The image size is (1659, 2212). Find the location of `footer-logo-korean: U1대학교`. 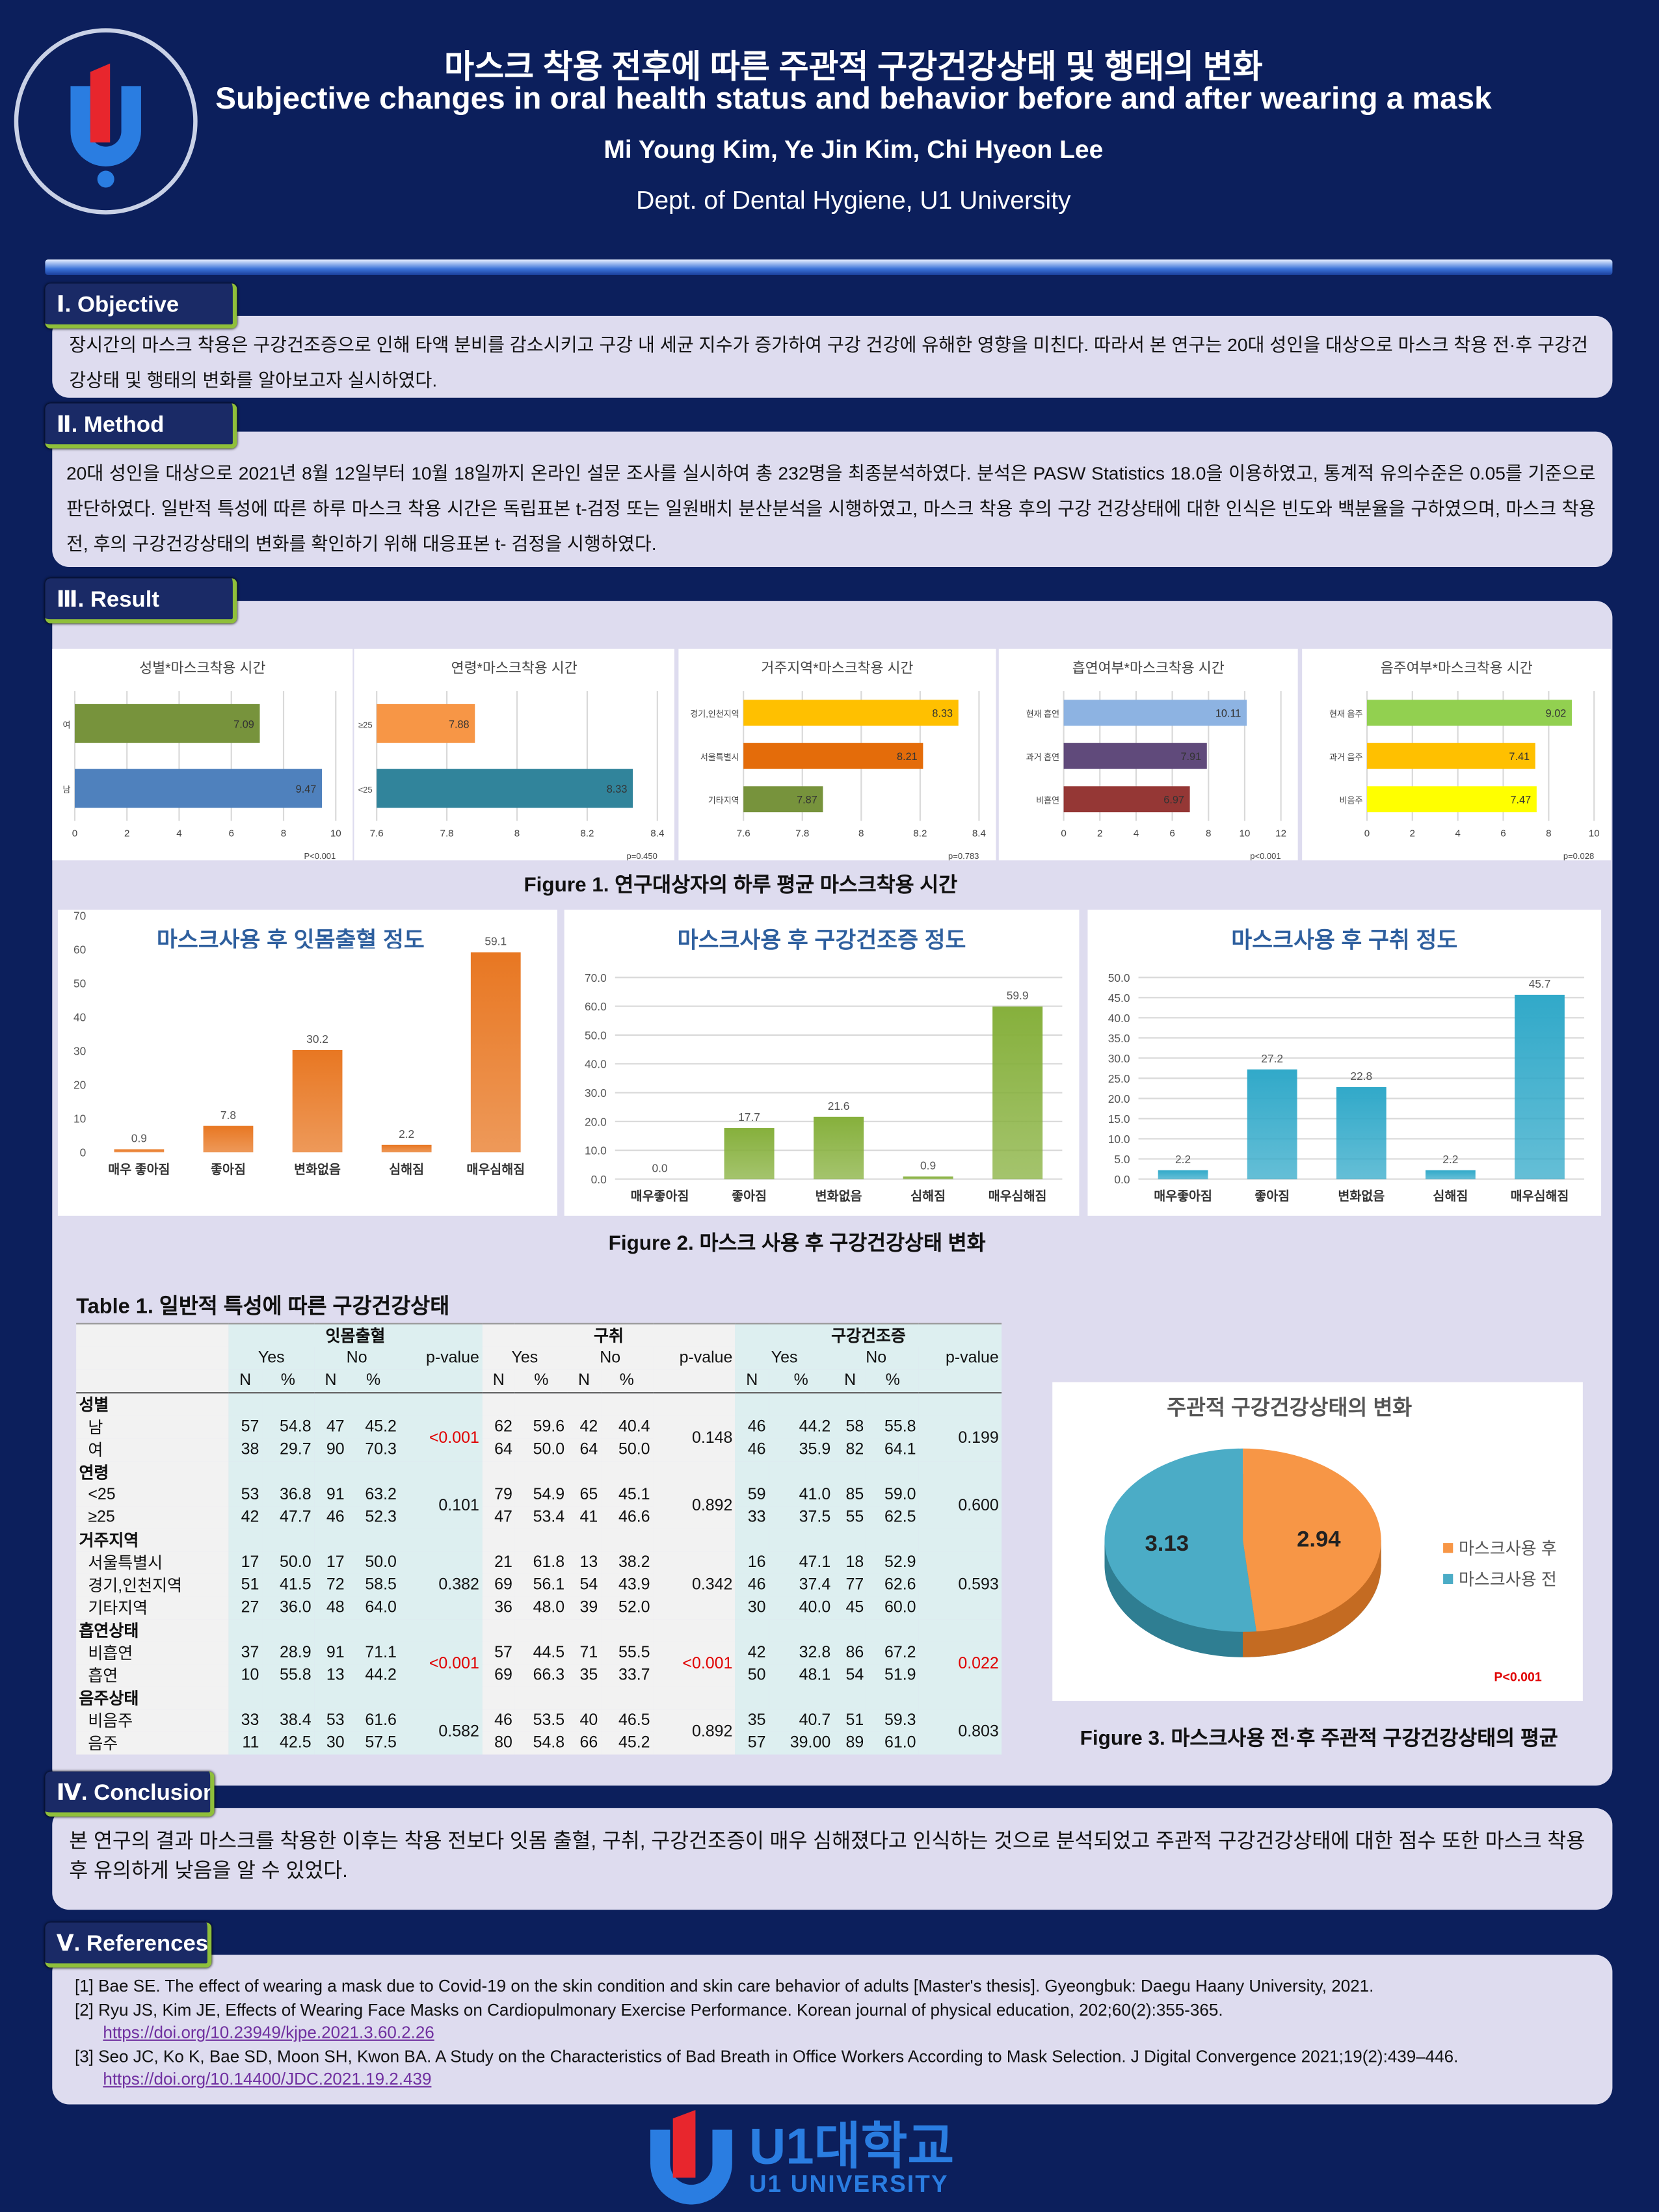

footer-logo-korean: U1대학교 is located at coordinates (852, 2145).